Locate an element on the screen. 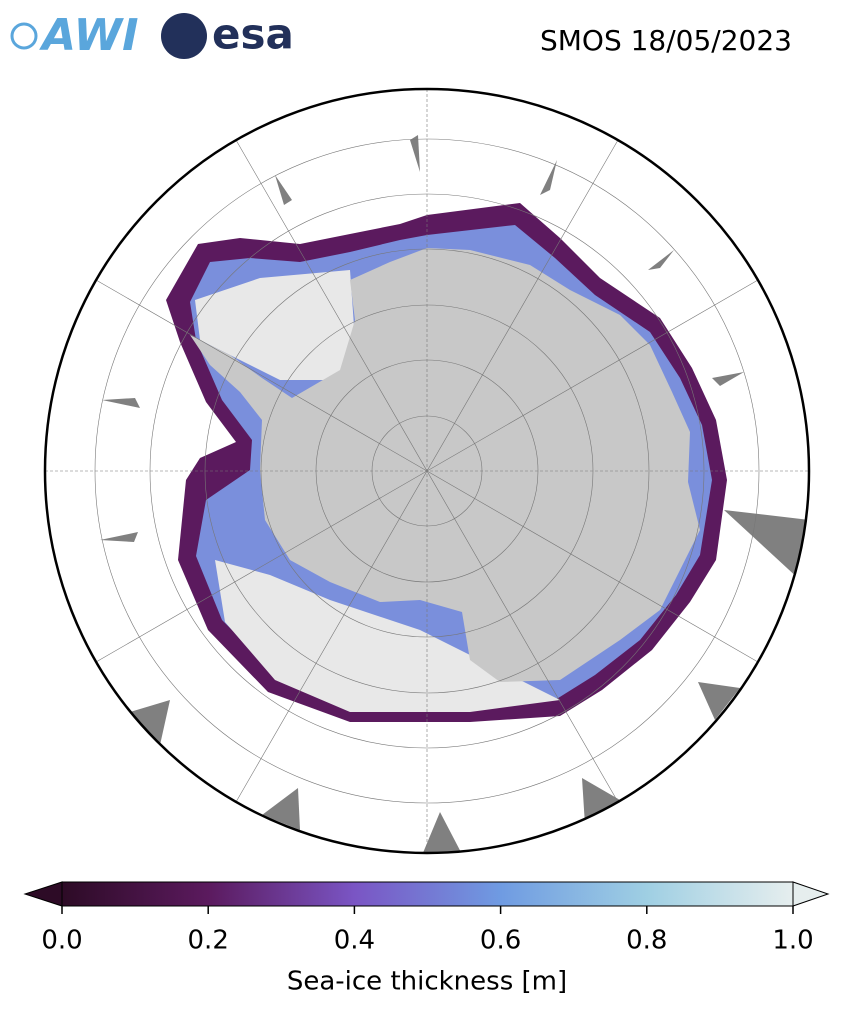 This screenshot has width=854, height=1026. colorbar-extend-high is located at coordinates (811, 894).